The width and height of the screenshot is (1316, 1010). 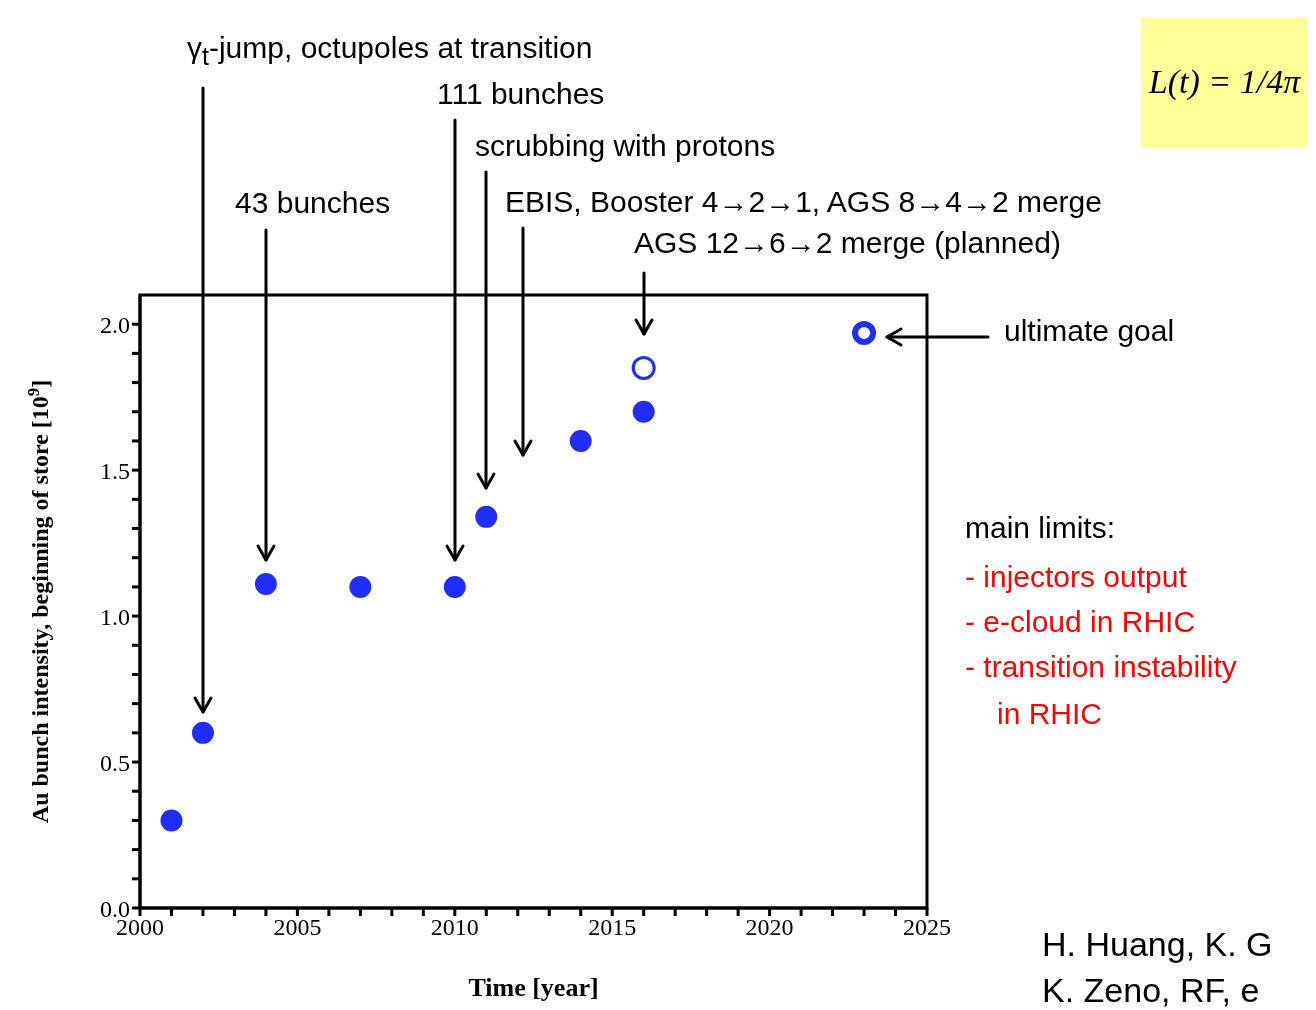 What do you see at coordinates (1151, 990) in the screenshot?
I see `text: K. Zeno, RF, e` at bounding box center [1151, 990].